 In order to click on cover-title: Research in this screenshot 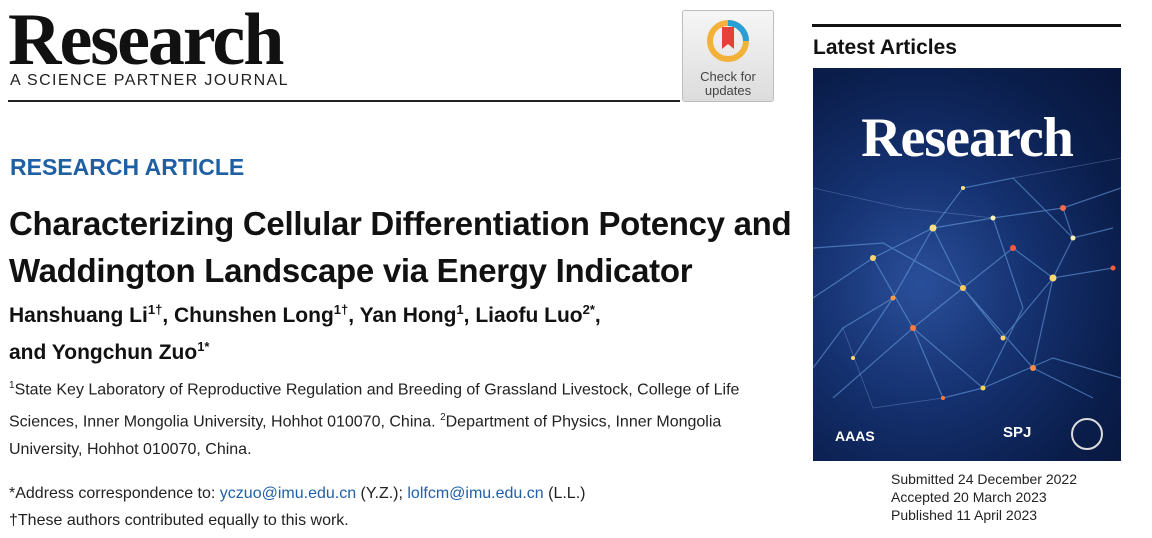, I will do `click(967, 138)`.